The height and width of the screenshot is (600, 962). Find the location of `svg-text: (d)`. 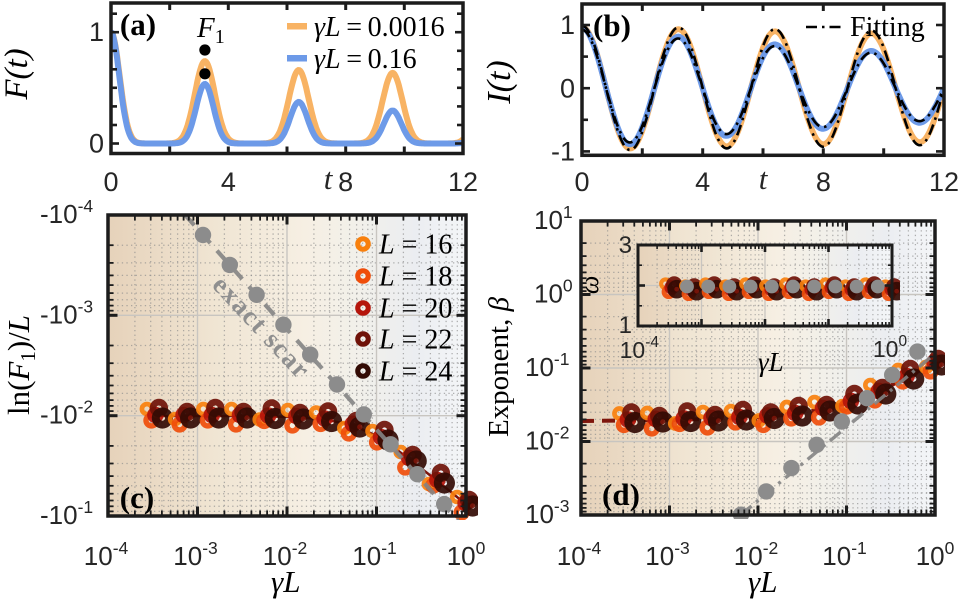

svg-text: (d) is located at coordinates (621, 494).